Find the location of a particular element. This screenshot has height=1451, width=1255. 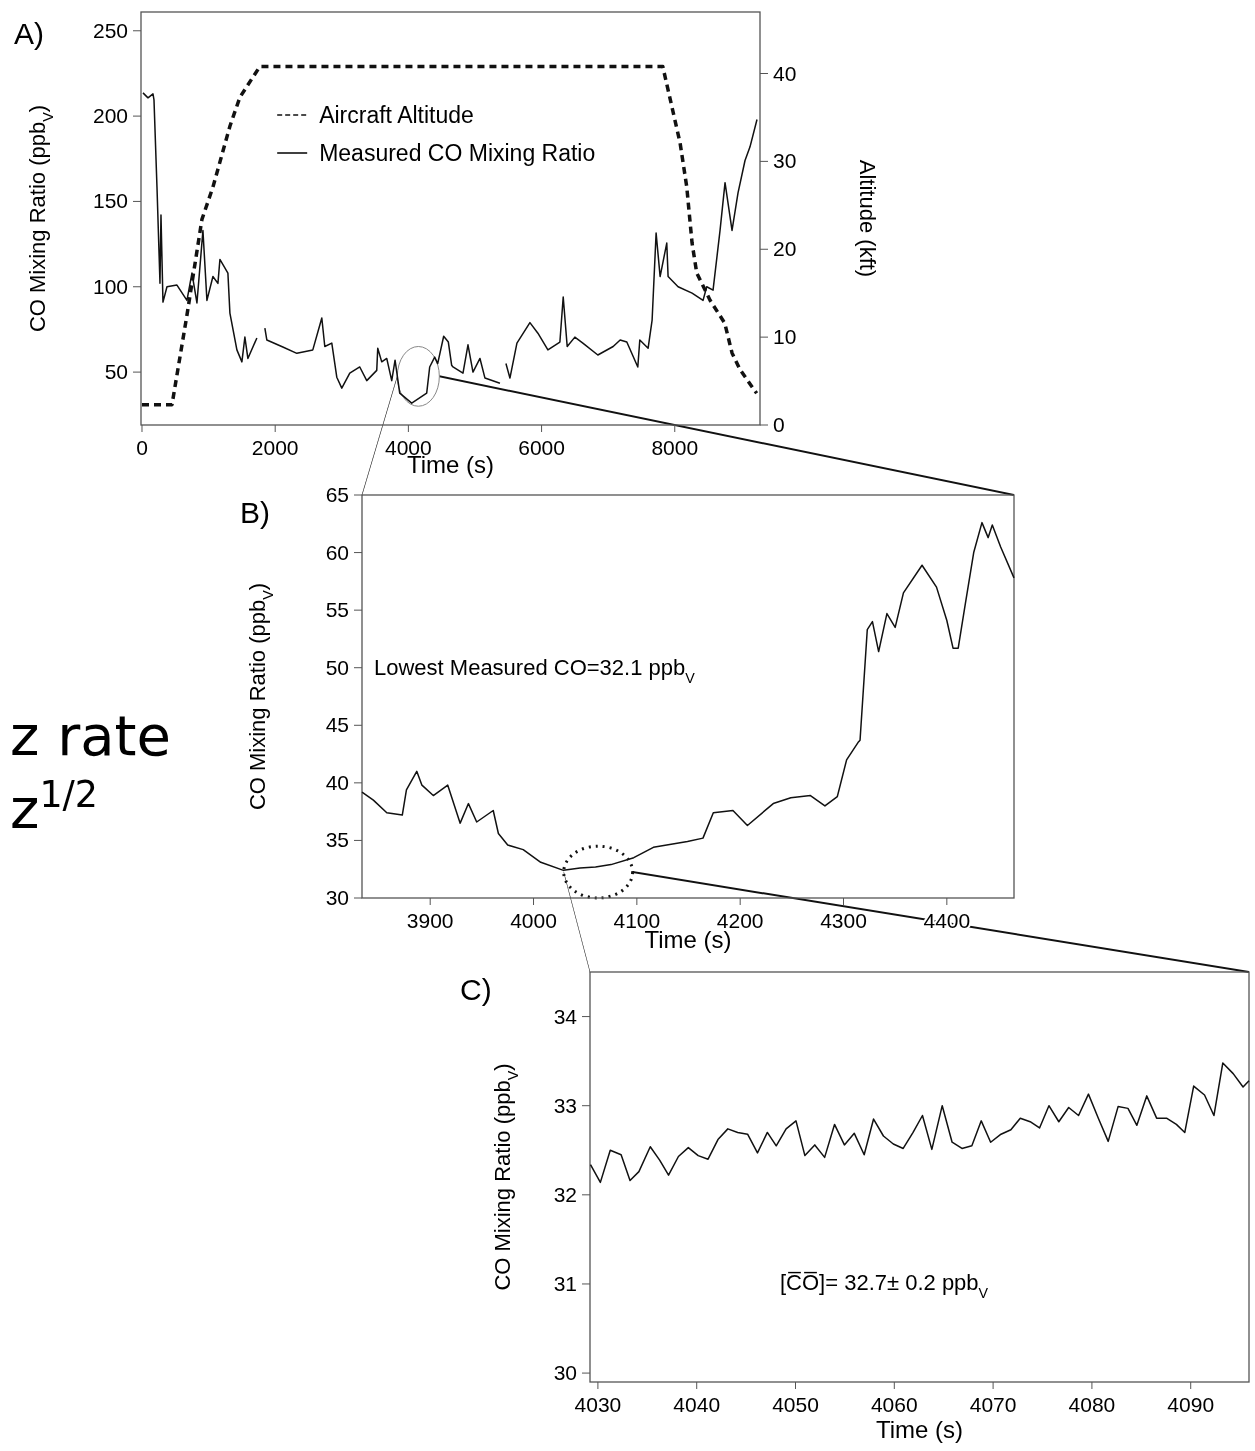

y2-tick-label: 40 is located at coordinates (785, 73).